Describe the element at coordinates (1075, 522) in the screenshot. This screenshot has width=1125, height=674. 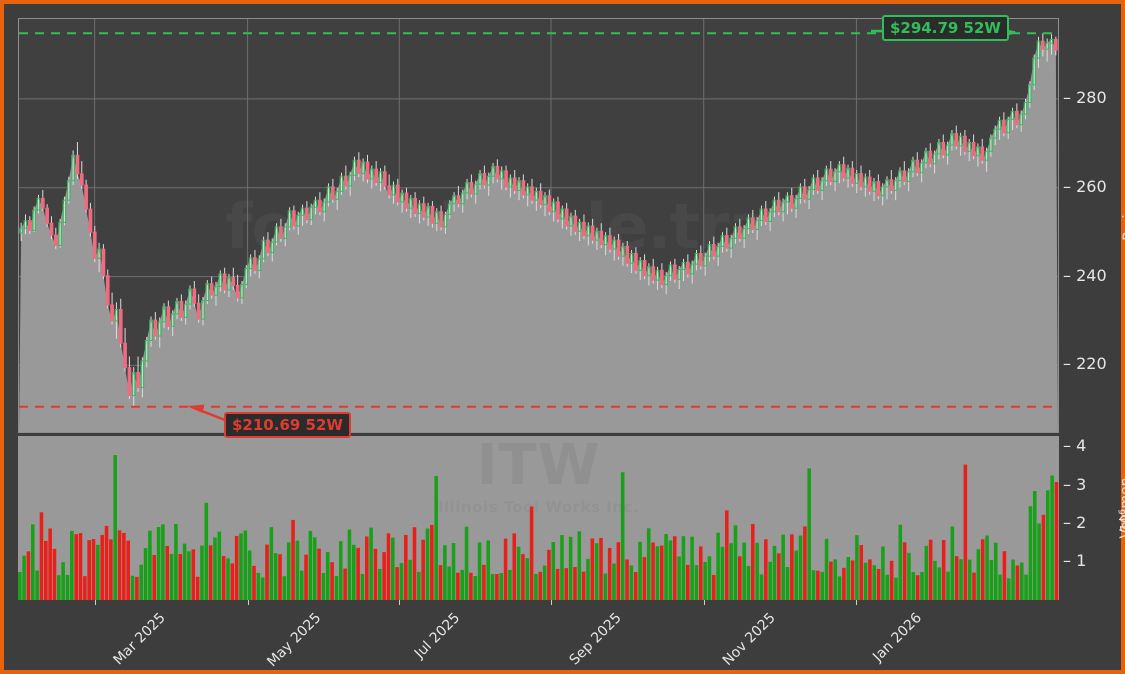
I see `volume-axis-tick: – 2` at that location.